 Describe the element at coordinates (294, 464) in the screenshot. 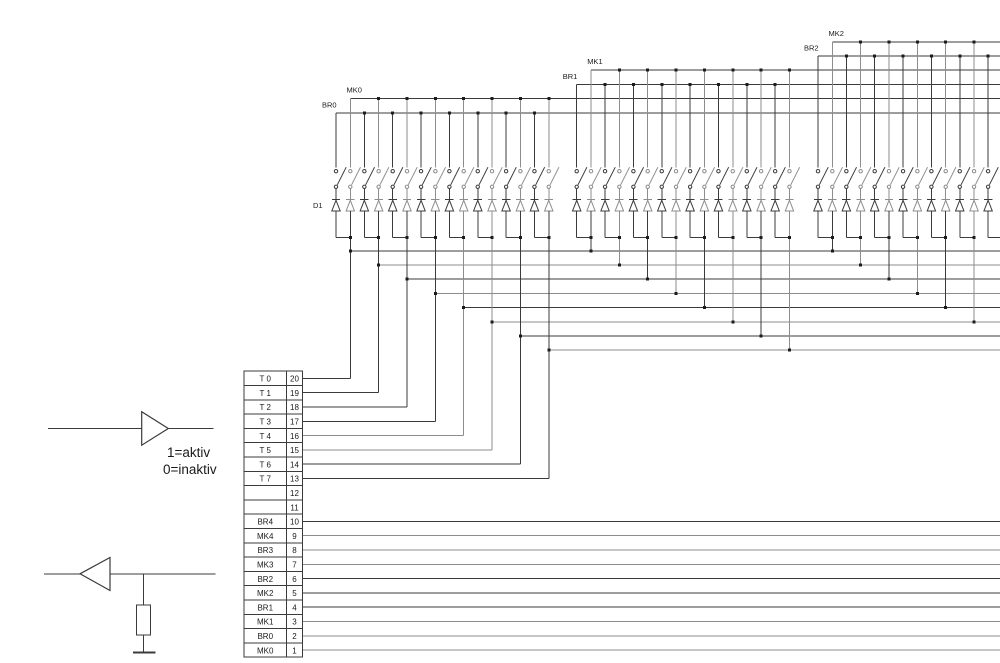

I see `connector-pin-number: 14` at that location.